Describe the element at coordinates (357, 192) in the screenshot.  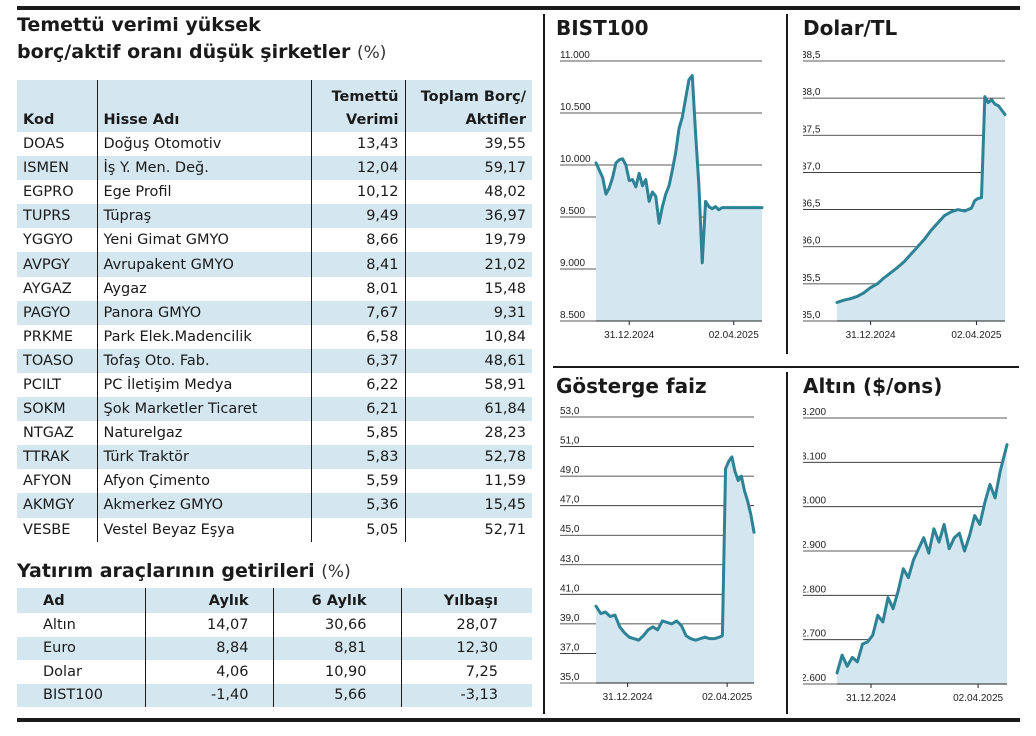
I see `cell-yield: 10,12` at that location.